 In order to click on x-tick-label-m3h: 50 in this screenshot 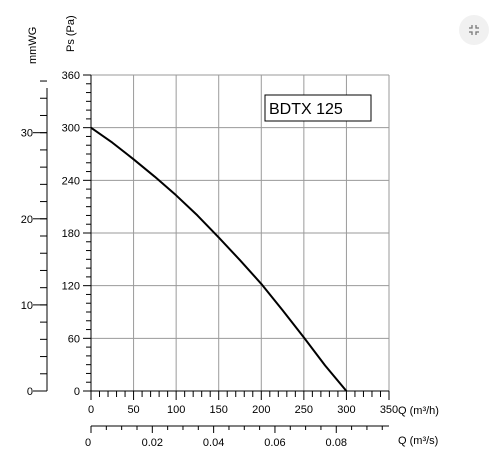, I will do `click(133, 410)`.